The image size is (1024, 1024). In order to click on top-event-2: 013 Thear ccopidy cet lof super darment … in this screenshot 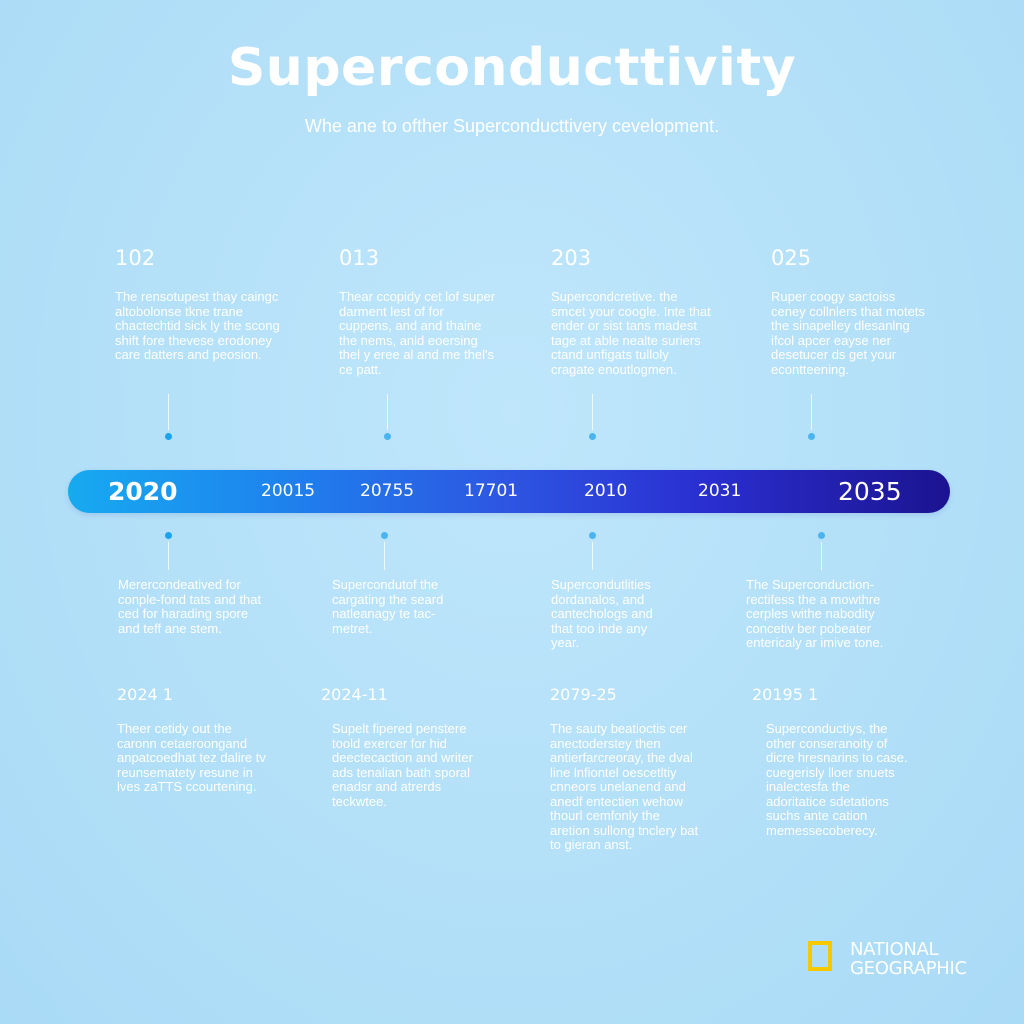, I will do `click(434, 311)`.